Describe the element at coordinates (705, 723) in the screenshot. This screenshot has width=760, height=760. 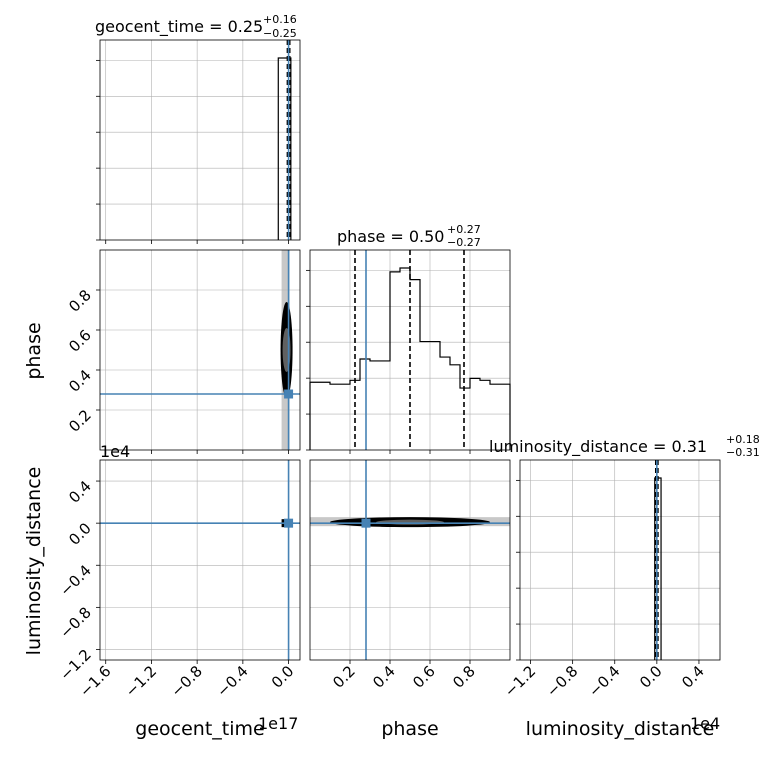
I see `offset-label-luminosity-distance-x: 1e4` at that location.